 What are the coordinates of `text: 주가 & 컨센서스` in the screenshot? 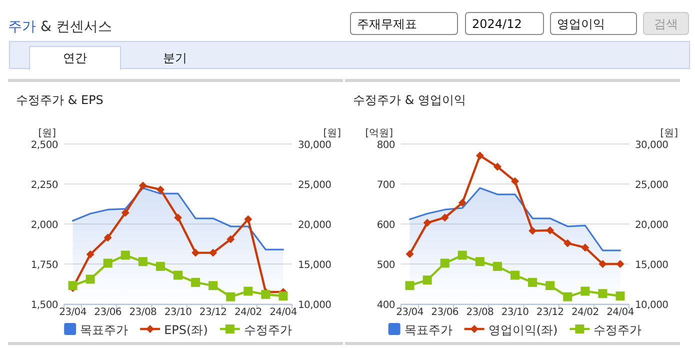 It's located at (60, 27).